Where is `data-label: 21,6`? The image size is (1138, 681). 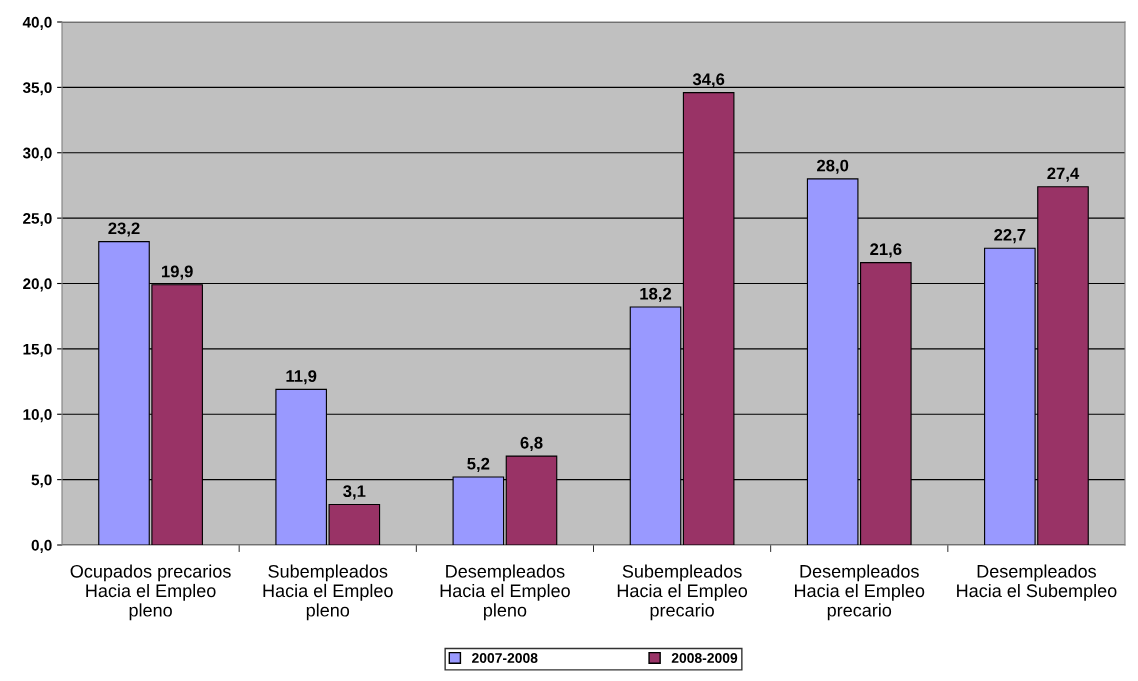
data-label: 21,6 is located at coordinates (886, 250).